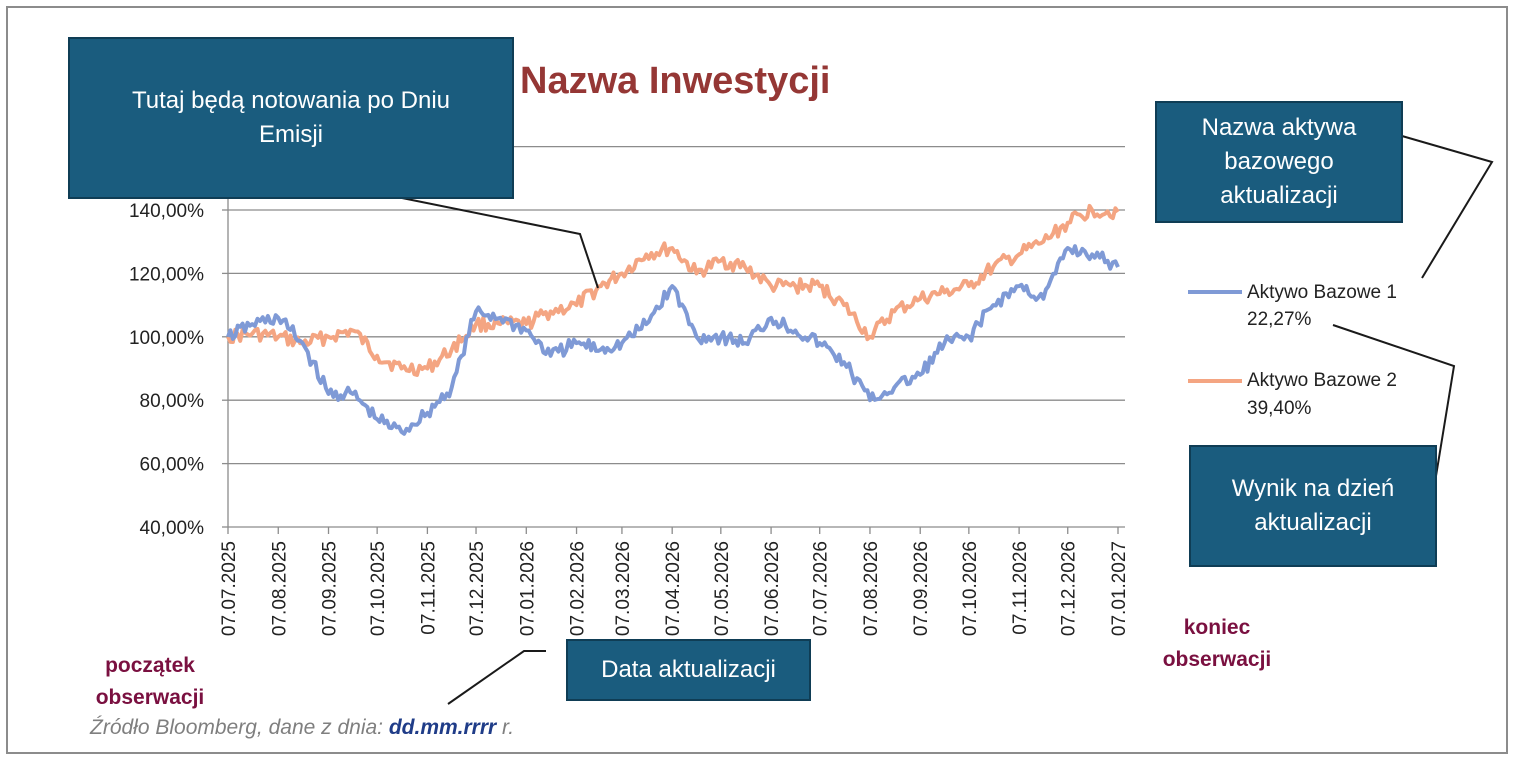  I want to click on x-tick-label: 07.12.2025, so click(477, 588).